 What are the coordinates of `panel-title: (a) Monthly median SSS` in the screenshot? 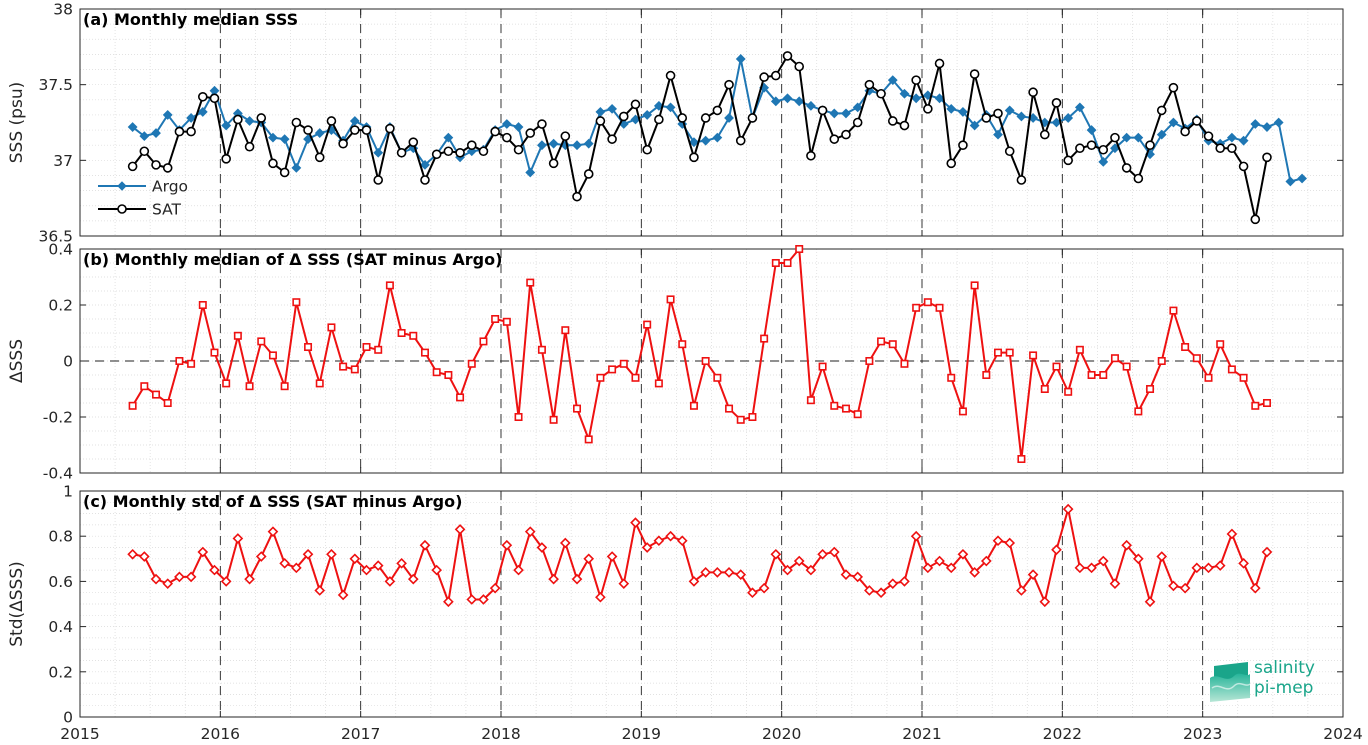 It's located at (190, 19).